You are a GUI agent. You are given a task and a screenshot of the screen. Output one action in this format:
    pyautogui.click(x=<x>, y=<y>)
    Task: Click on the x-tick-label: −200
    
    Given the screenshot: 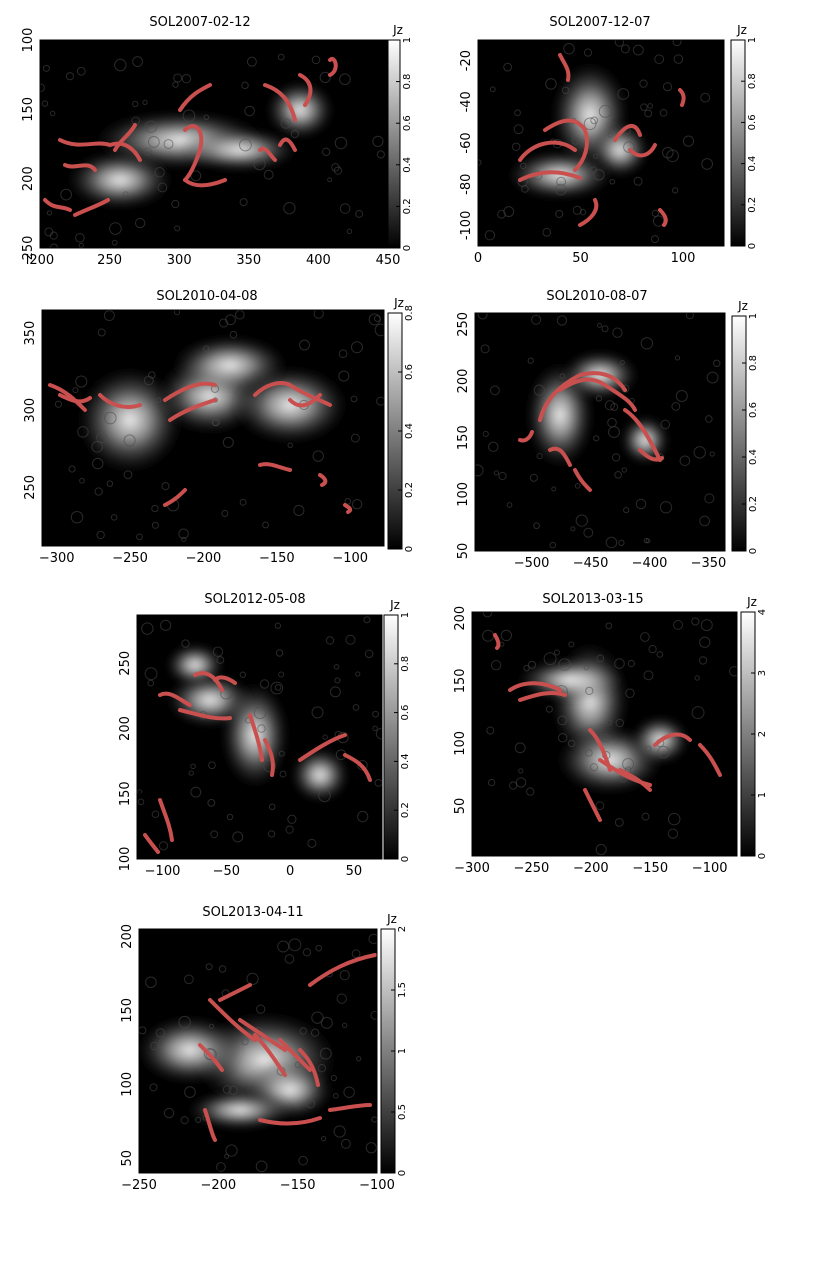 What is the action you would take?
    pyautogui.click(x=591, y=868)
    